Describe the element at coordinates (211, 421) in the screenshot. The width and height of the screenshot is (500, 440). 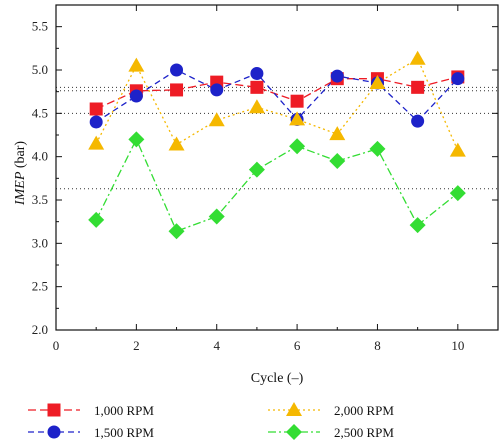
I see `legend: 1,000 RPM 1,500 RPM 2,000 RPM 2,500 RPM` at that location.